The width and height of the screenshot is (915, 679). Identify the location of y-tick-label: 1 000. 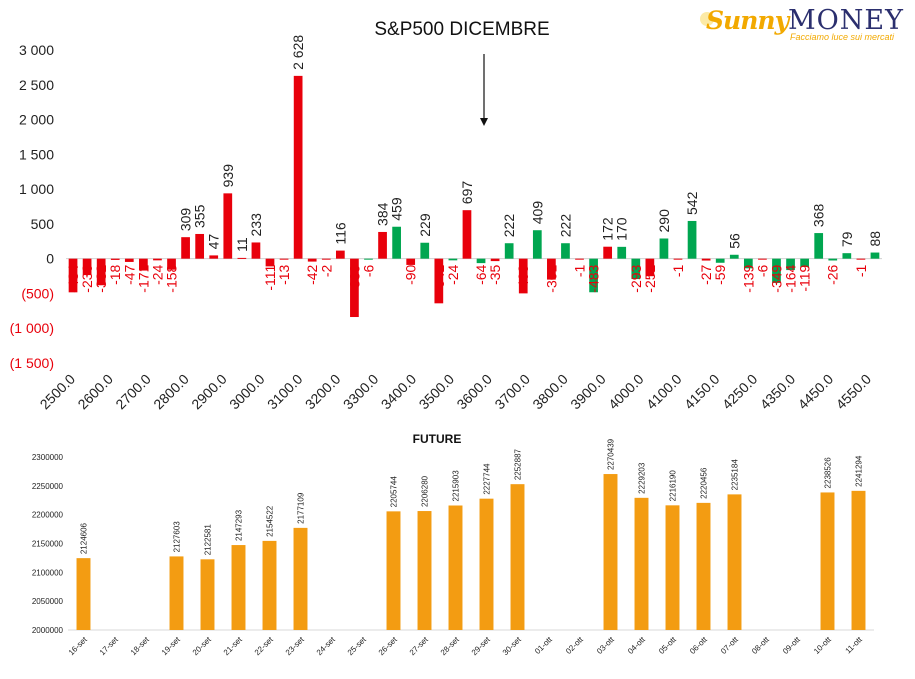
(36, 189).